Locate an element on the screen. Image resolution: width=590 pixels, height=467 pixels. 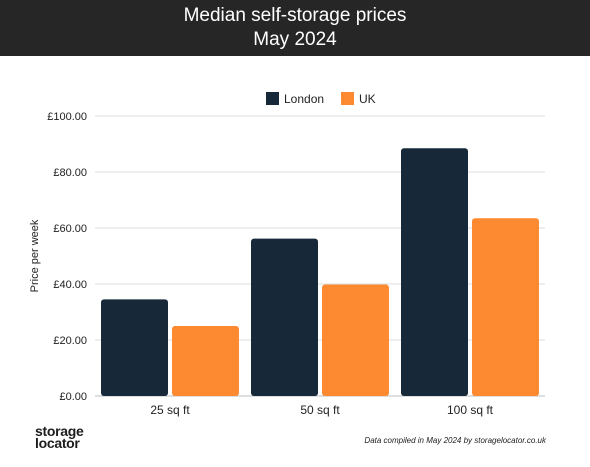
chart-header: Median self-storage prices May 2024 is located at coordinates (295, 28).